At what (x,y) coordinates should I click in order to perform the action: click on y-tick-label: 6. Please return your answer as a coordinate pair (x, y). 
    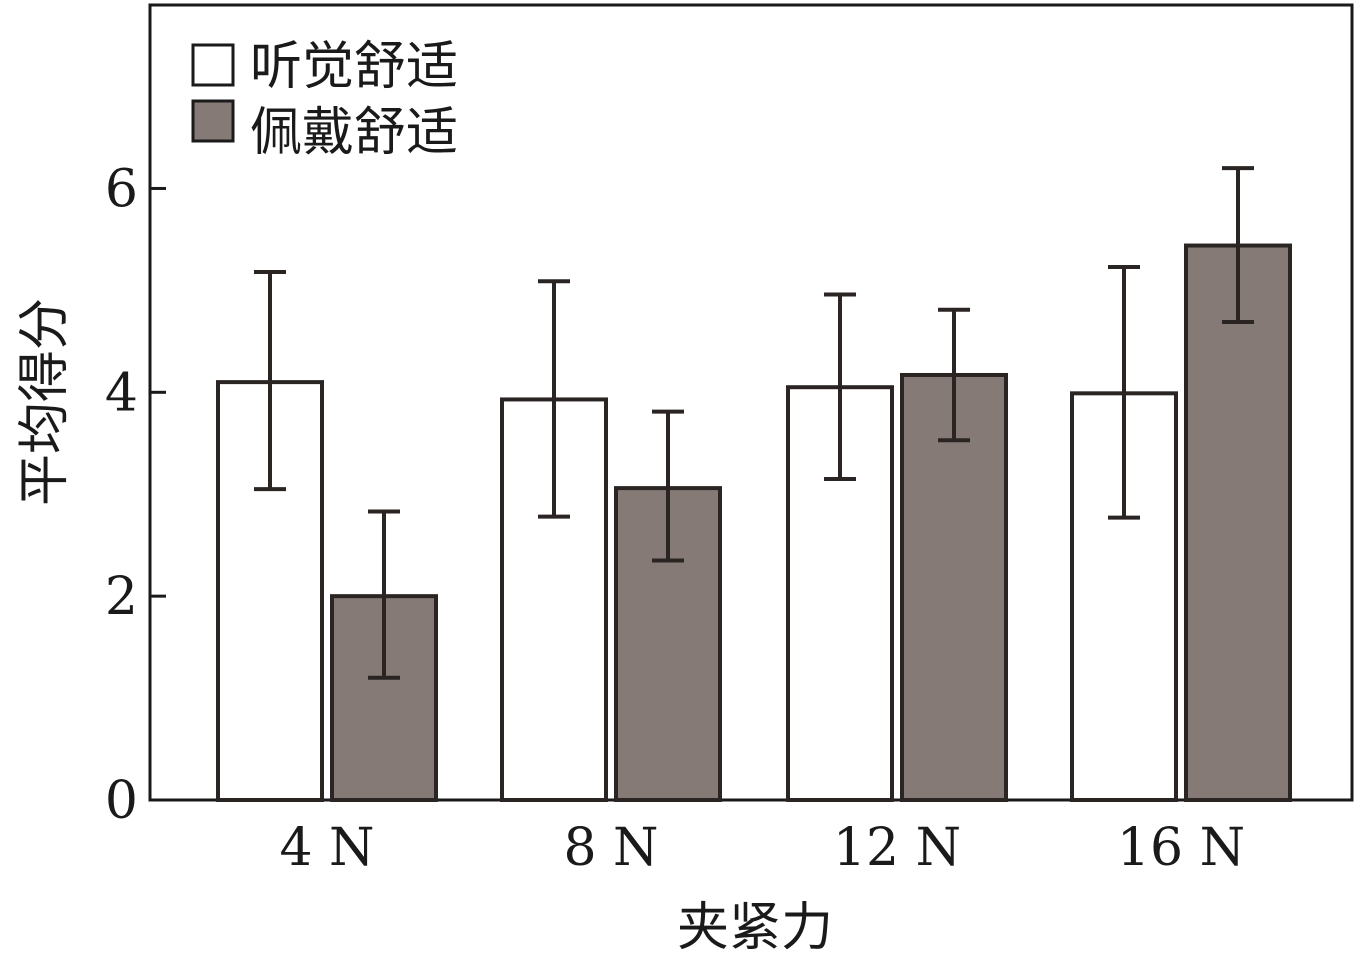
    Looking at the image, I should click on (121, 189).